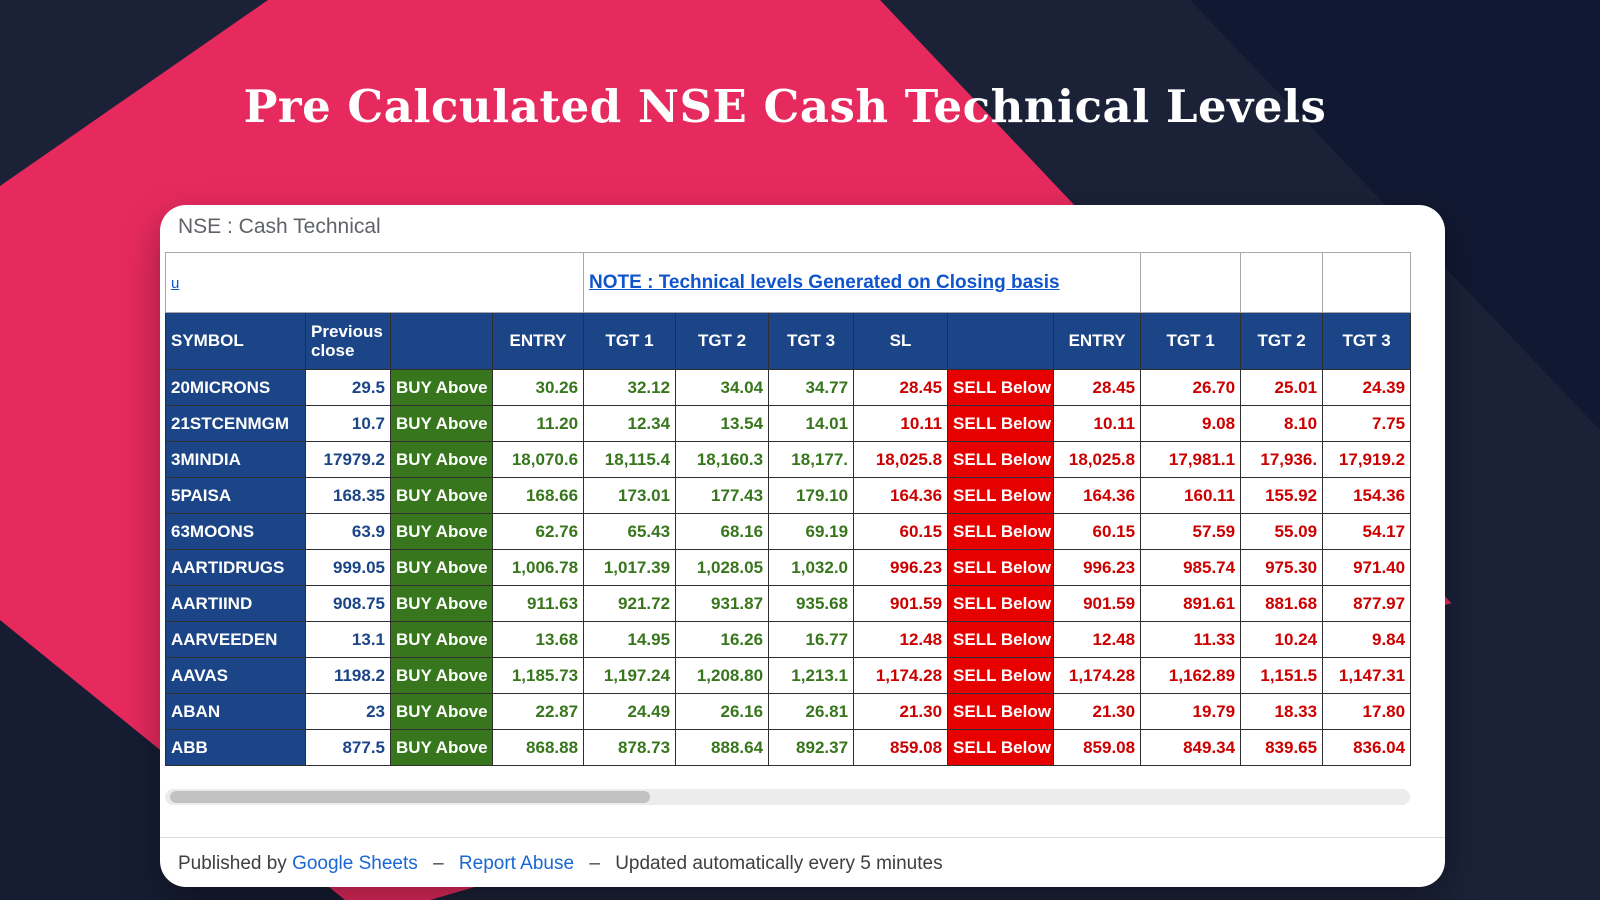  Describe the element at coordinates (1367, 495) in the screenshot. I see `tgt3-sell-cell: 154.36` at that location.